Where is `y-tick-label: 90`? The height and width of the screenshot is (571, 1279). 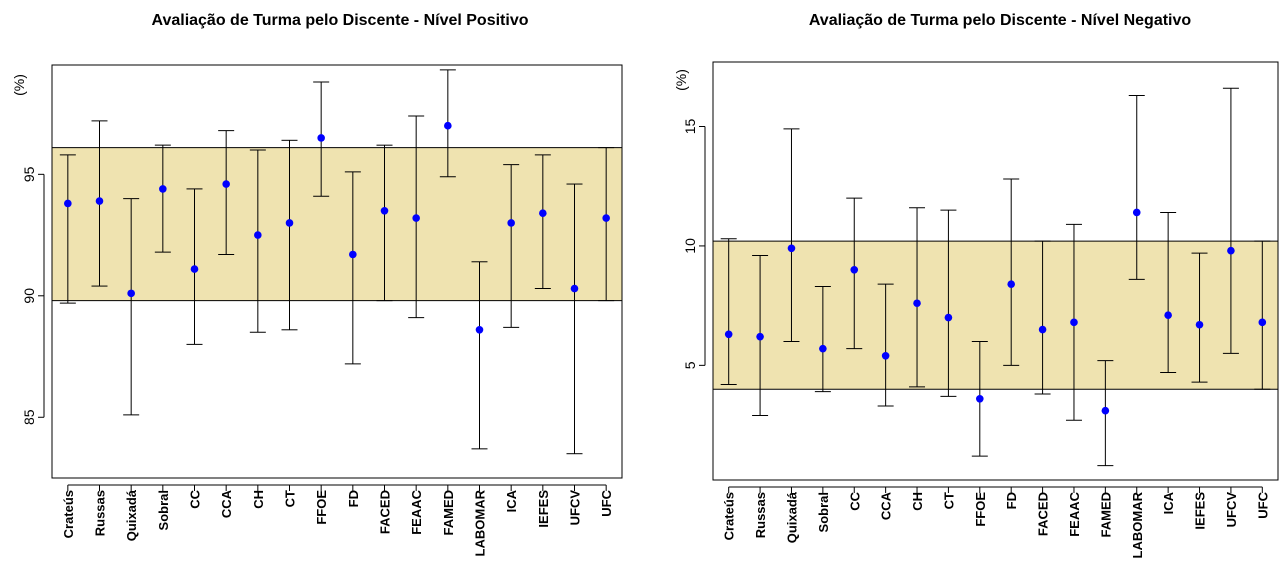 y-tick-label: 90 is located at coordinates (29, 296).